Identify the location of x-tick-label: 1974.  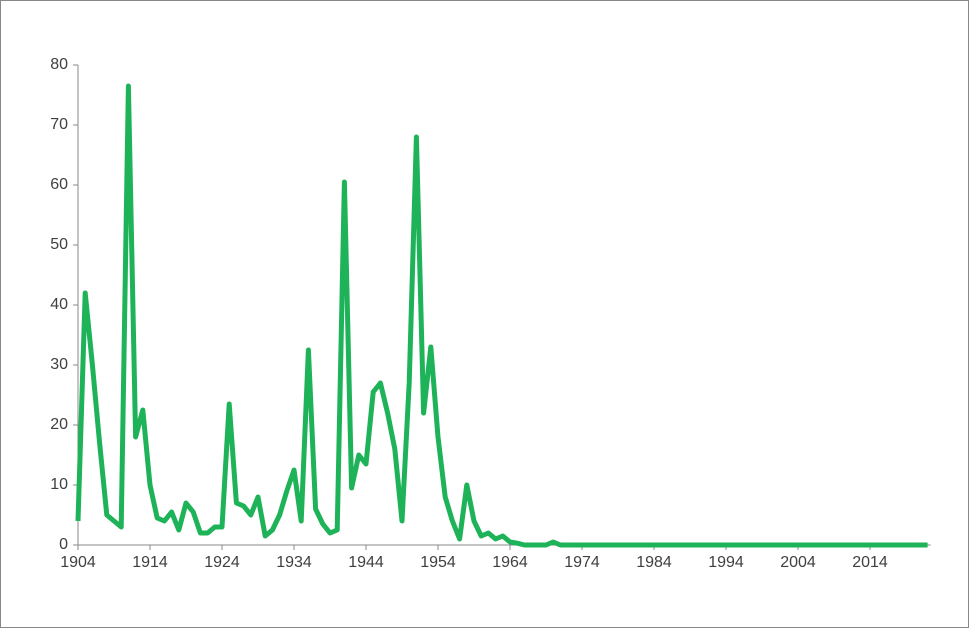
(582, 562).